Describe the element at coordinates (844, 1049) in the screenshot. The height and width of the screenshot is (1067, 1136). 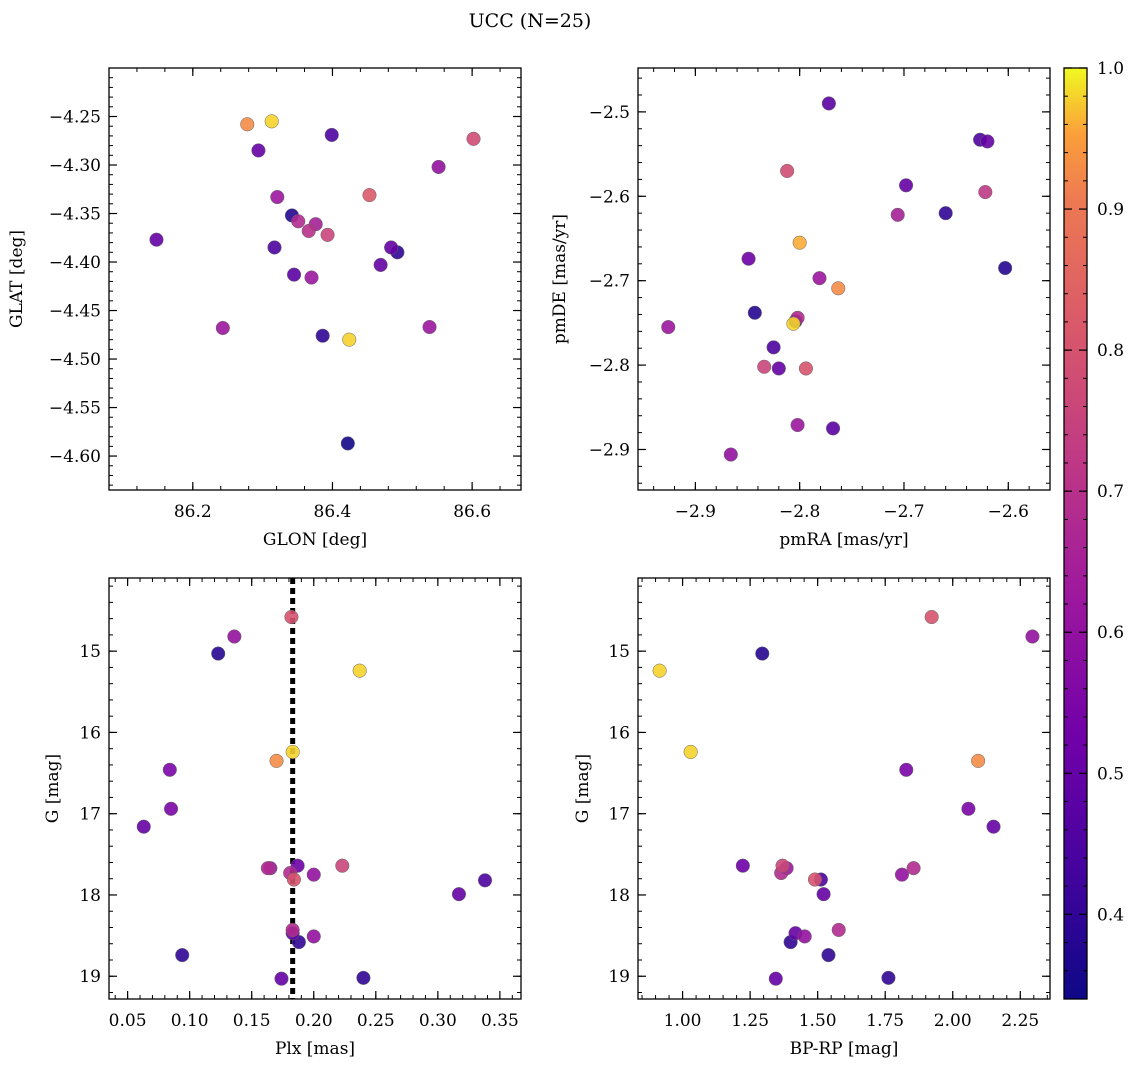
I see `x-axis-label: BP-RP [mag]` at that location.